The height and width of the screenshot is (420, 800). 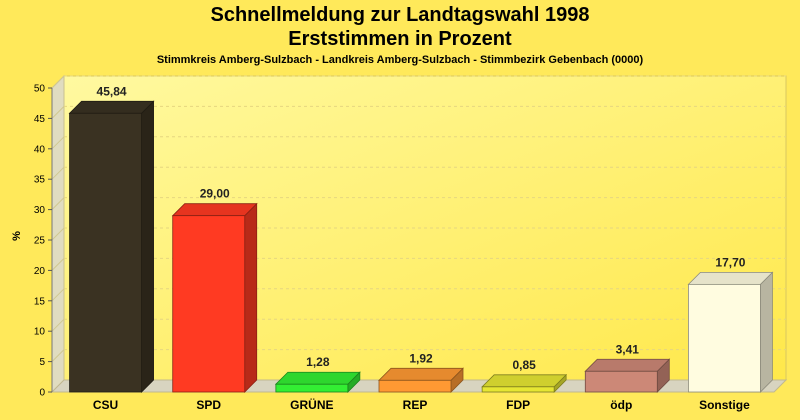 I want to click on y-tick-label: 50, so click(x=40, y=89).